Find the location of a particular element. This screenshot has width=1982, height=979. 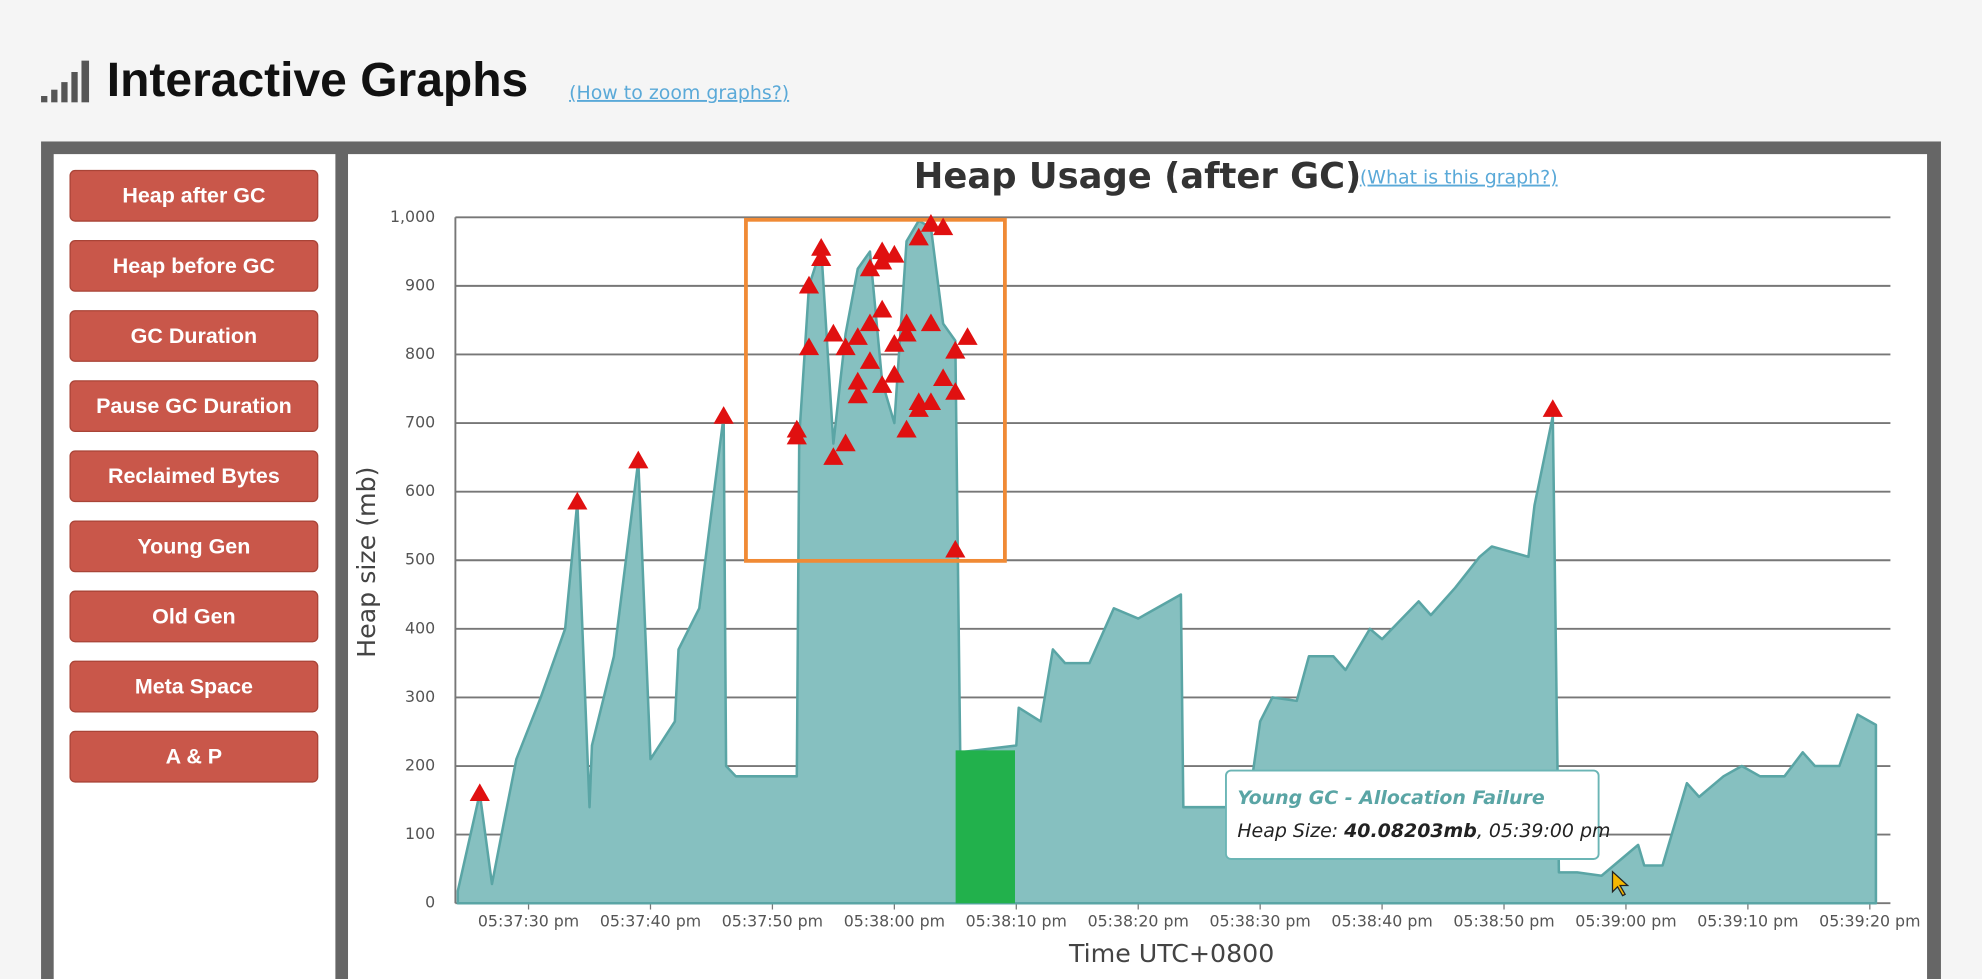

y-tick-label: 900 is located at coordinates (420, 284).